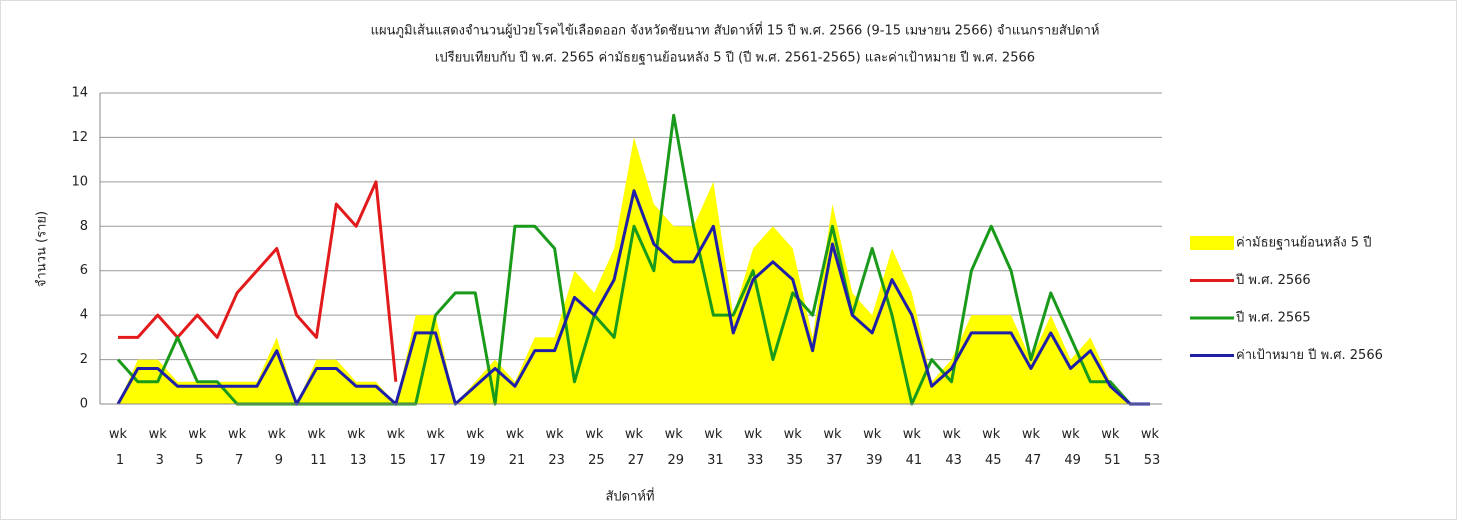  What do you see at coordinates (84, 226) in the screenshot?
I see `y-tick-label: 8` at bounding box center [84, 226].